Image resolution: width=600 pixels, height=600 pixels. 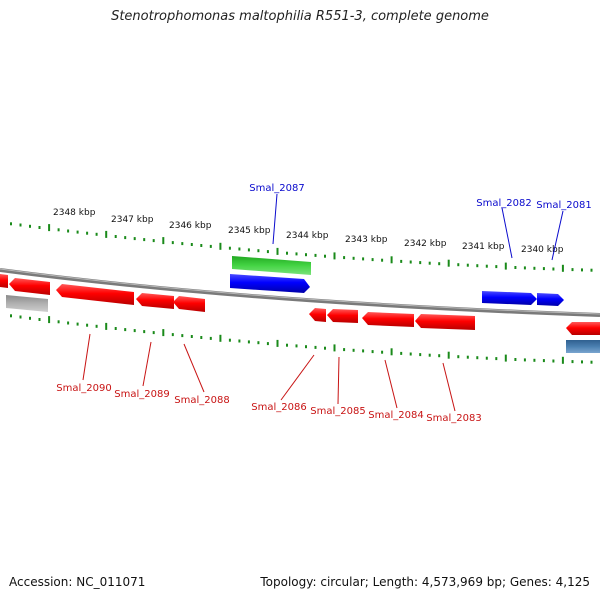 What do you see at coordinates (449, 387) in the screenshot?
I see `callout-line-smal-2083` at bounding box center [449, 387].